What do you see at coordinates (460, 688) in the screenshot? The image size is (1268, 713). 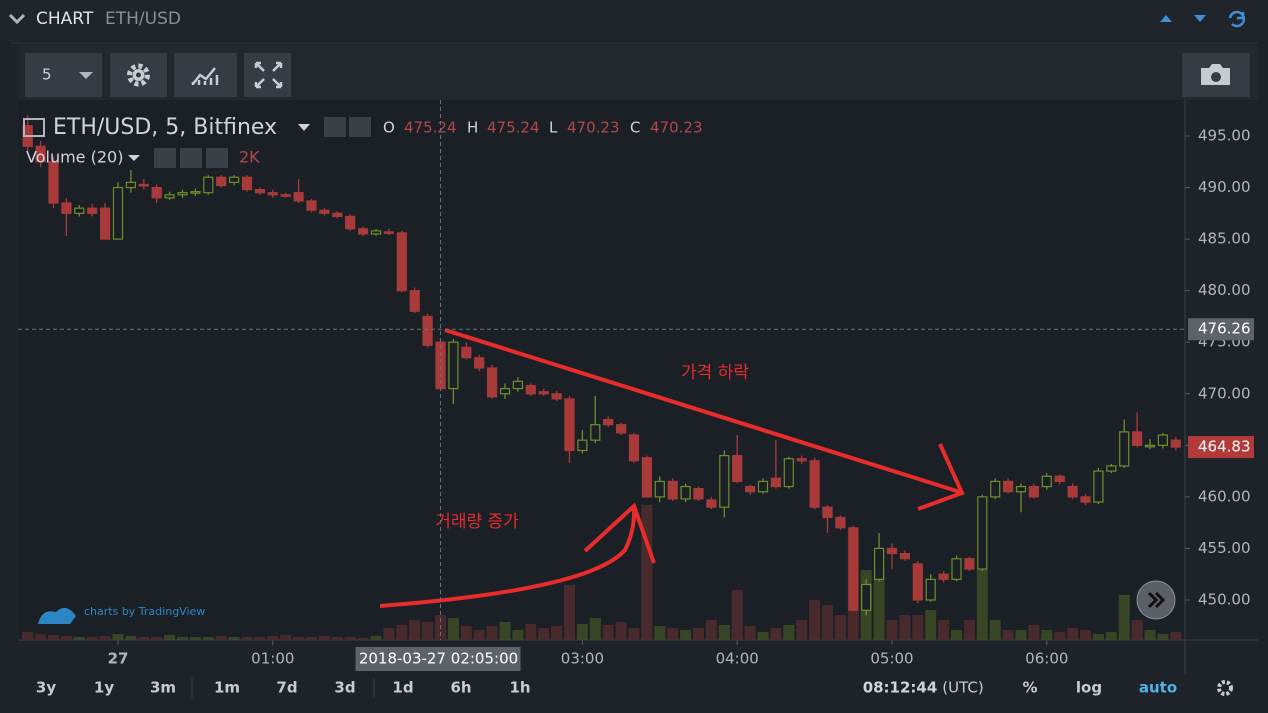 I see `range-button: 6h` at bounding box center [460, 688].